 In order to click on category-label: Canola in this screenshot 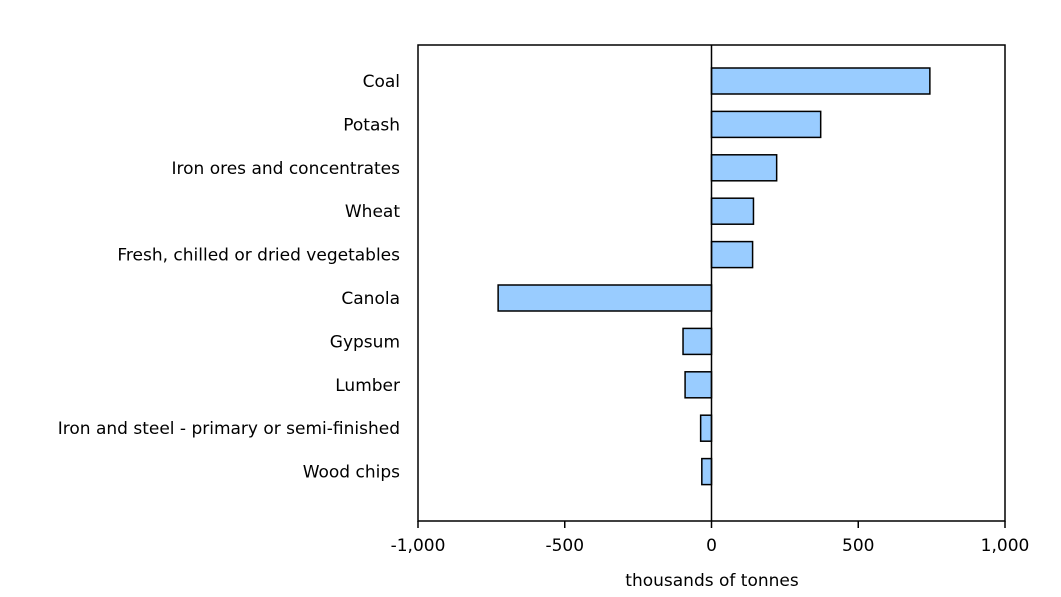, I will do `click(370, 299)`.